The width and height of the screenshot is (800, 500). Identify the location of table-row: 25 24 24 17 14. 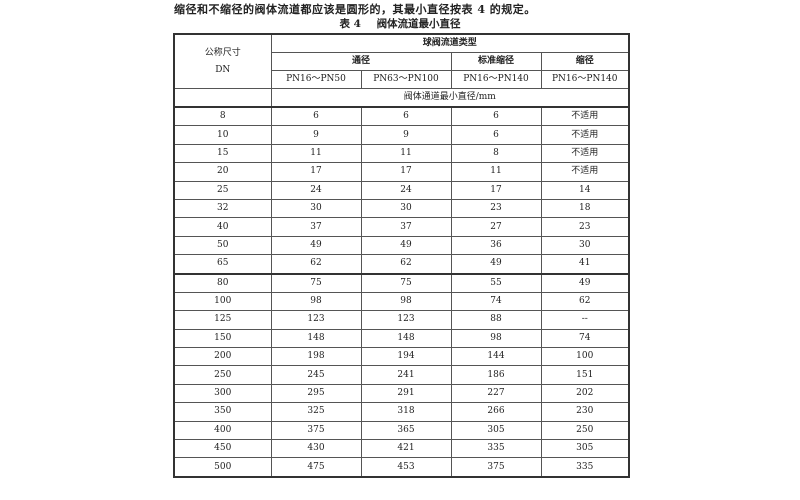
(401, 190).